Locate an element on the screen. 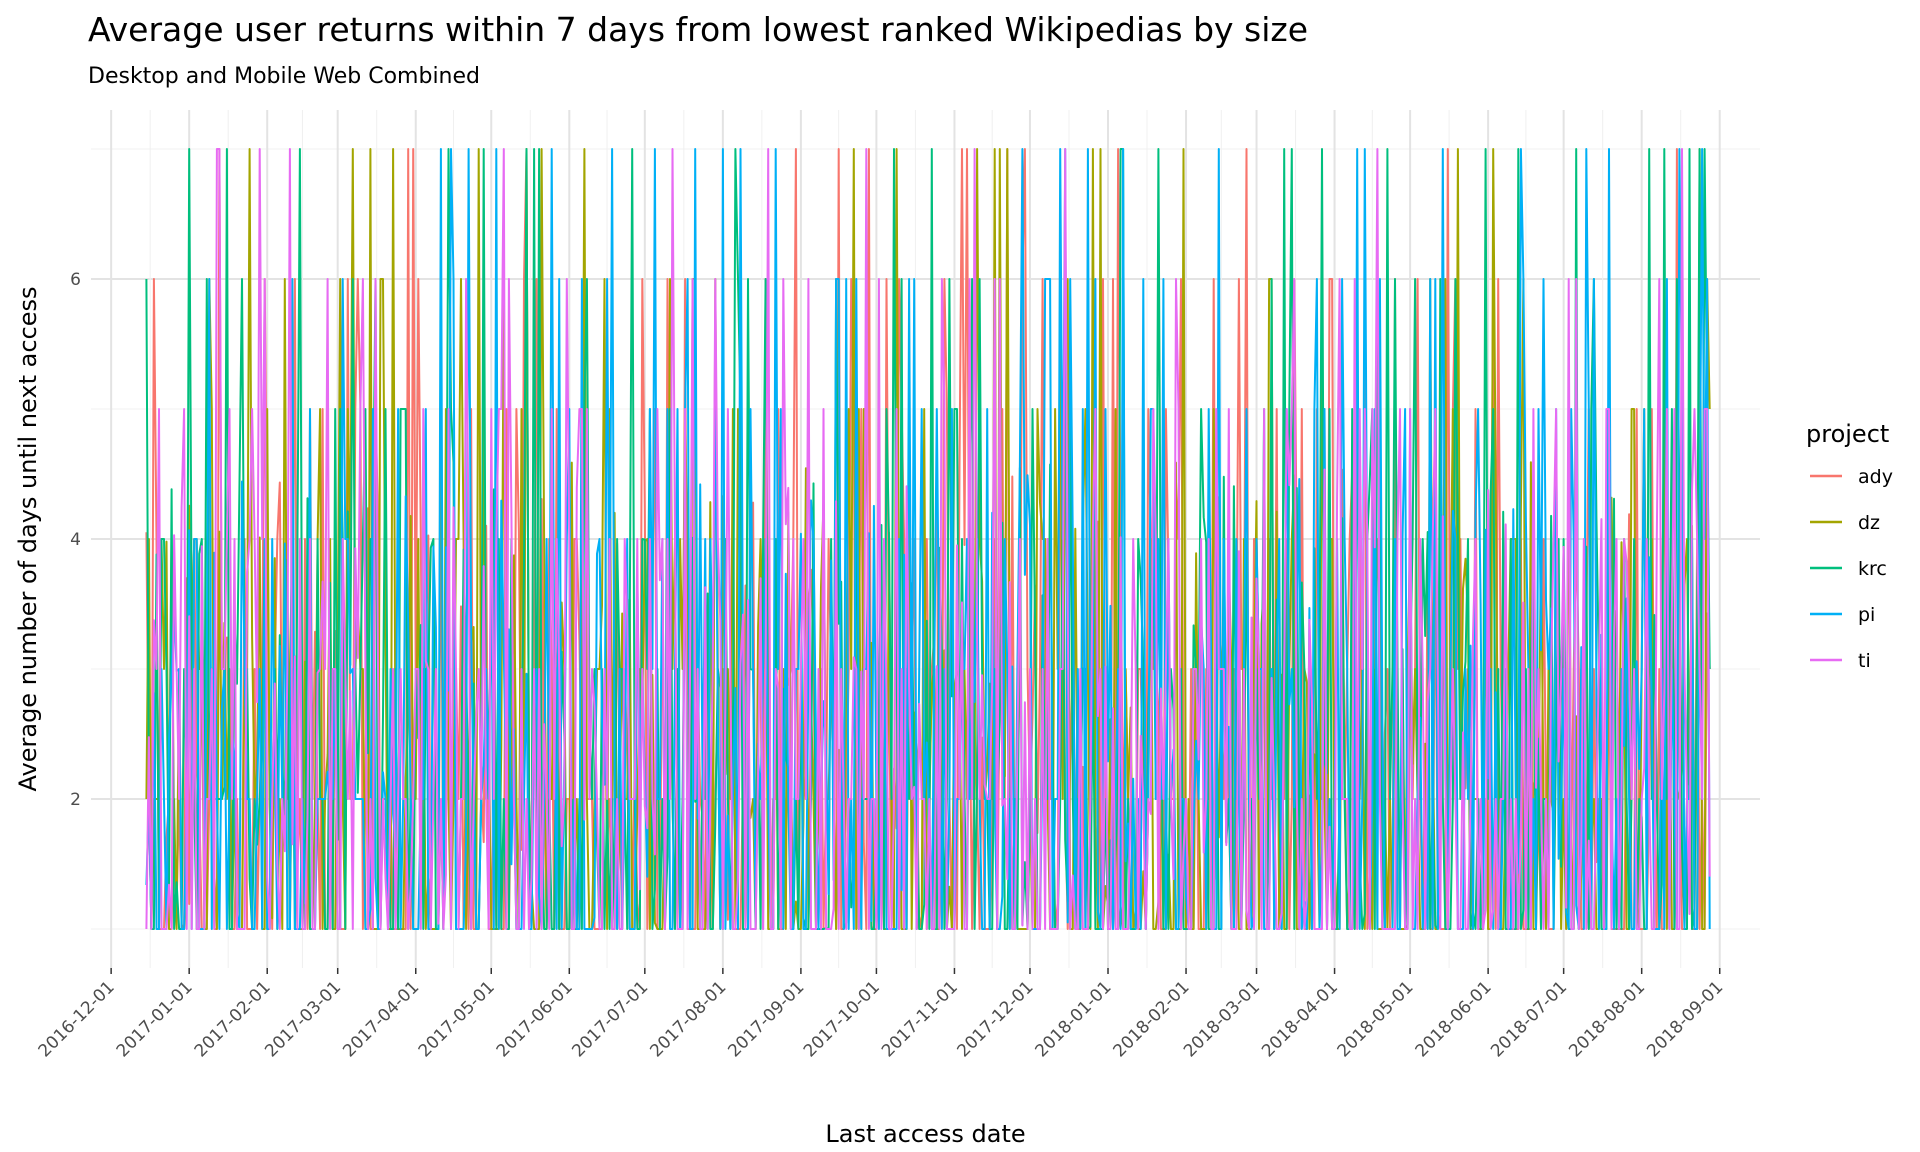 Image resolution: width=1920 pixels, height=1152 pixels. y-axis-ticks: 2 4 6 is located at coordinates (75, 540).